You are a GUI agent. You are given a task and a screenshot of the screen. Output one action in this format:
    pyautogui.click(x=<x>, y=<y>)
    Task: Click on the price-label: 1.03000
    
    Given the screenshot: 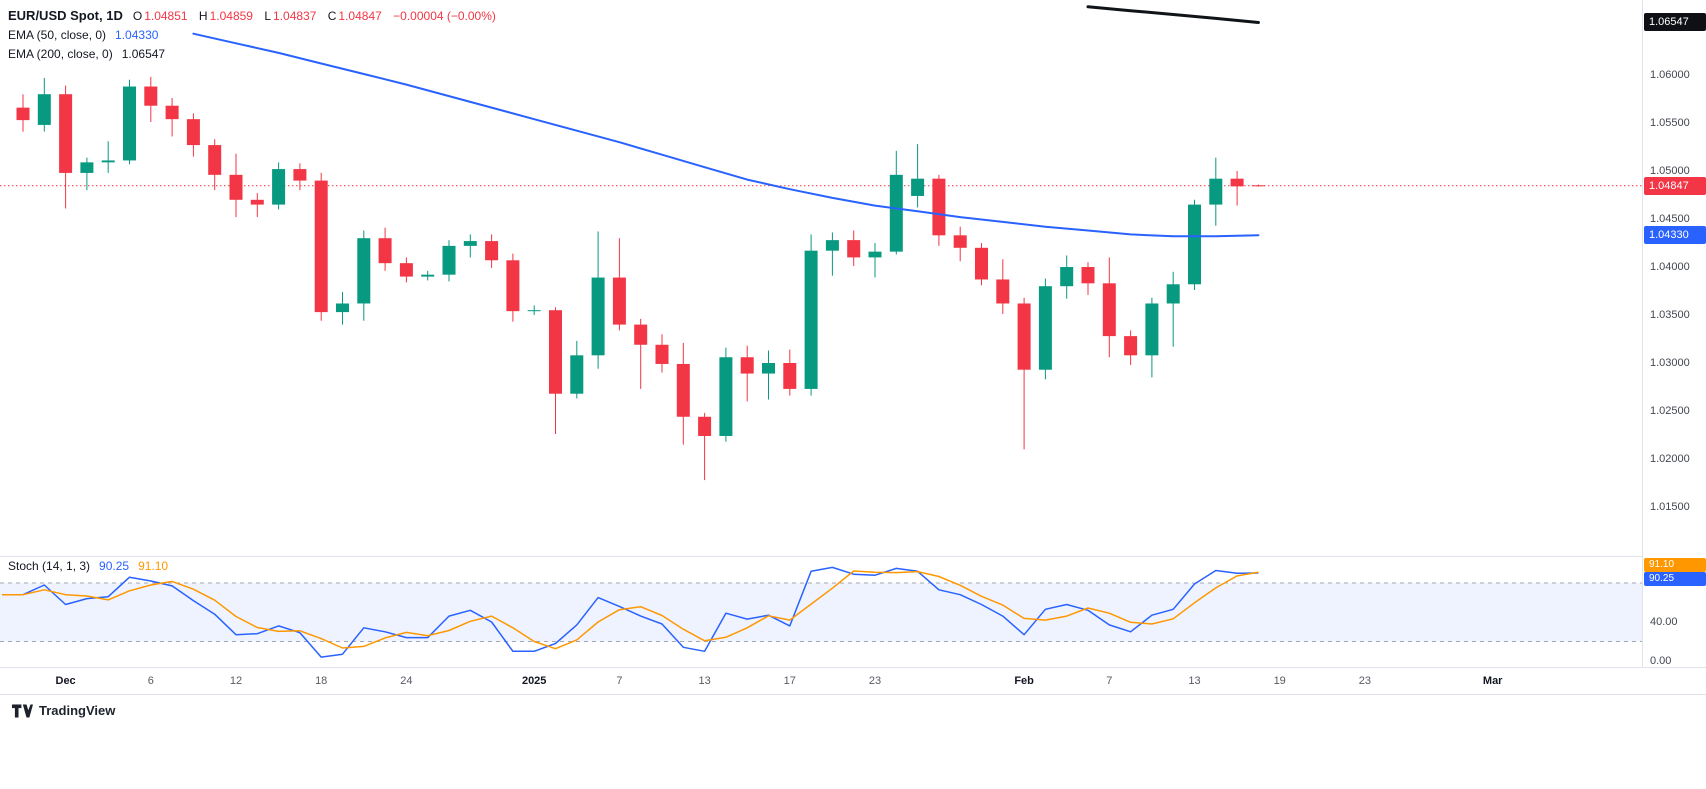 What is the action you would take?
    pyautogui.click(x=1670, y=363)
    